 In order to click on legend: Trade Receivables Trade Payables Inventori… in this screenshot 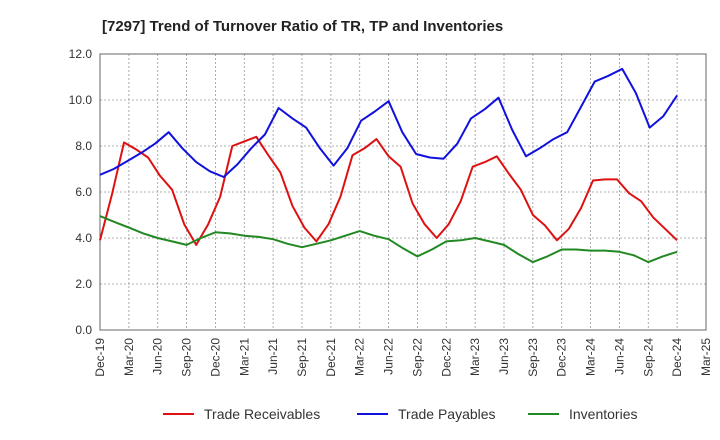, I will do `click(400, 414)`.